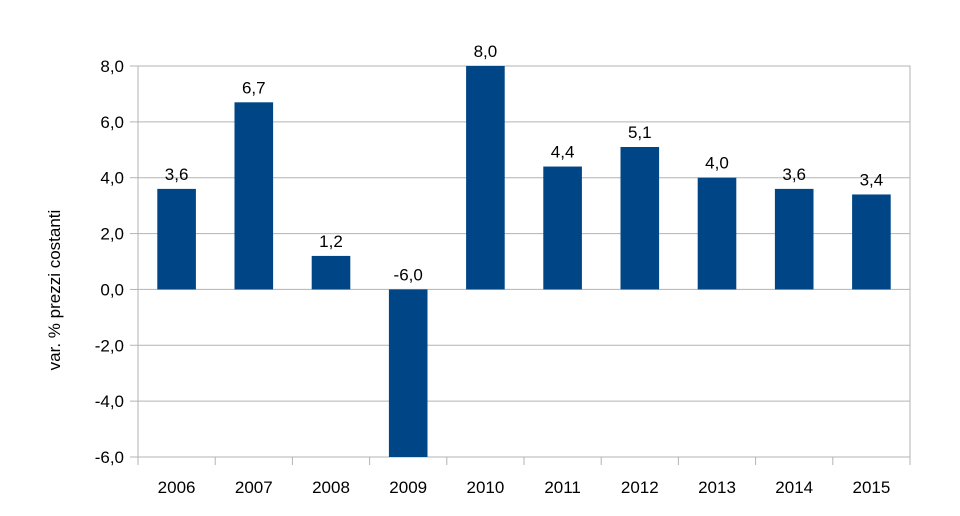  What do you see at coordinates (794, 239) in the screenshot?
I see `bar-2014` at bounding box center [794, 239].